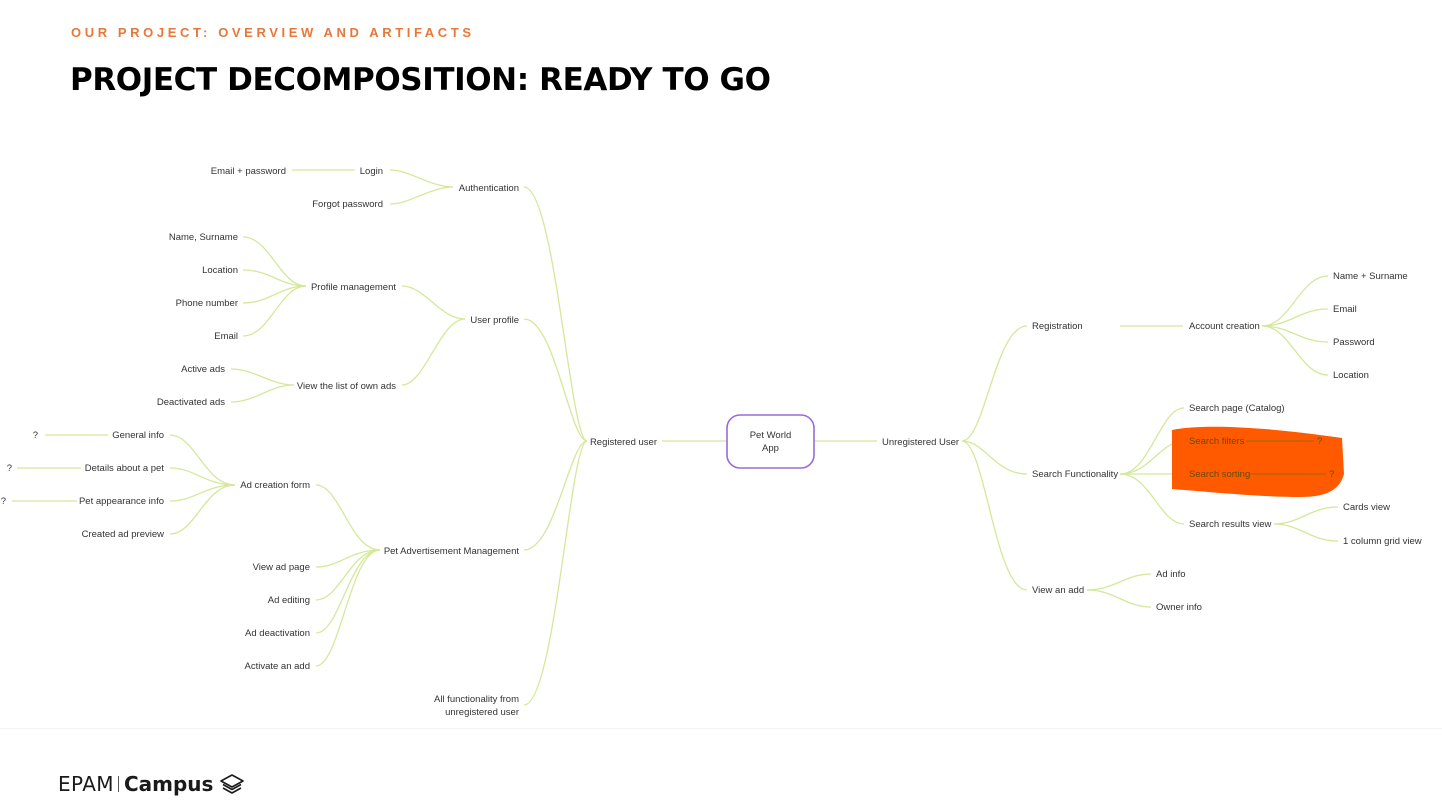 This screenshot has height=812, width=1442. What do you see at coordinates (207, 303) in the screenshot?
I see `node-phone-number: Phone number` at bounding box center [207, 303].